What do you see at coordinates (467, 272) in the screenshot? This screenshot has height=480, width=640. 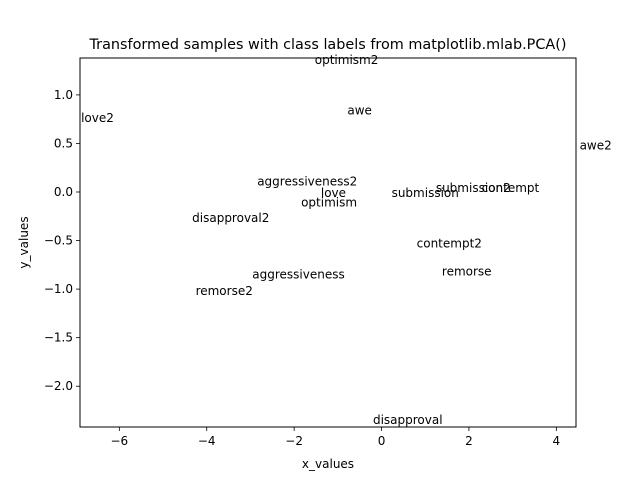 I see `data-point-label: remorse` at bounding box center [467, 272].